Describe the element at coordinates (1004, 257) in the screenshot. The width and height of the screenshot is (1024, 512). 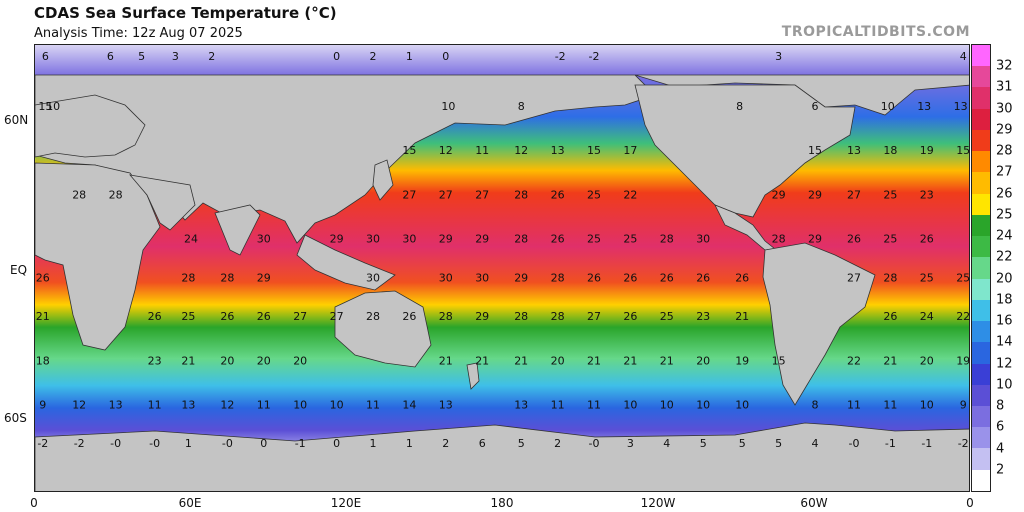
I see `colorbar-label: 22` at that location.